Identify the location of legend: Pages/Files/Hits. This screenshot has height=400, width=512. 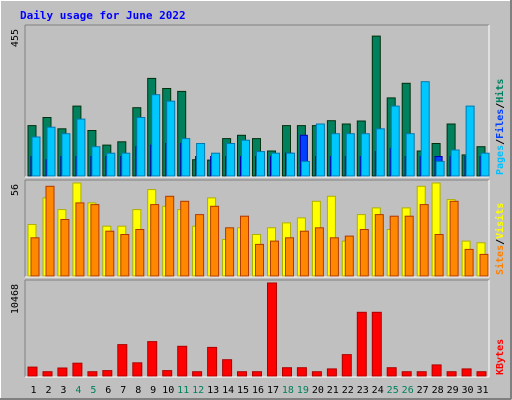
(500, 127).